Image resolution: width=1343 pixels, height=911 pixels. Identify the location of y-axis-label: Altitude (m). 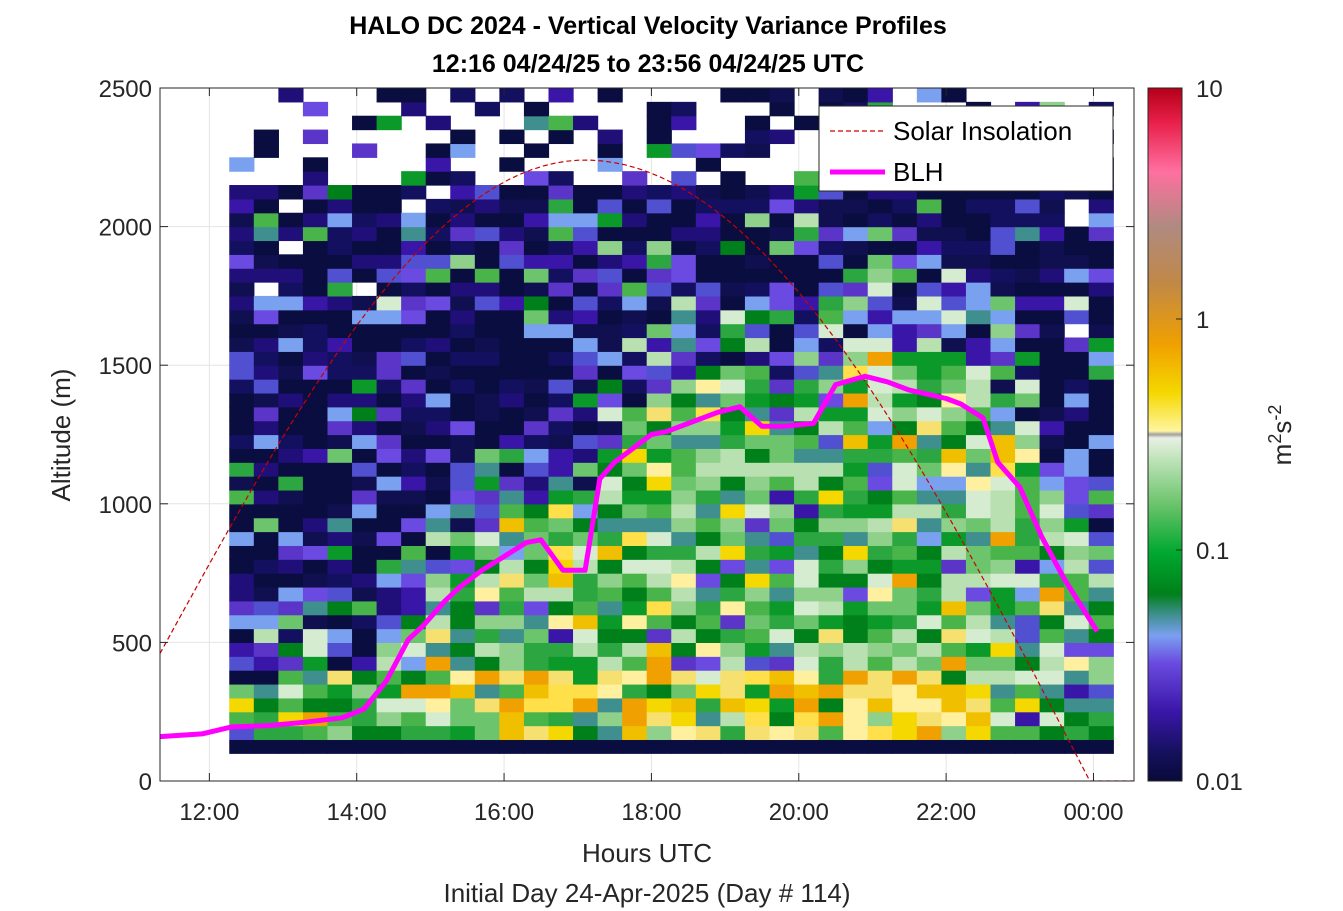
(61, 435).